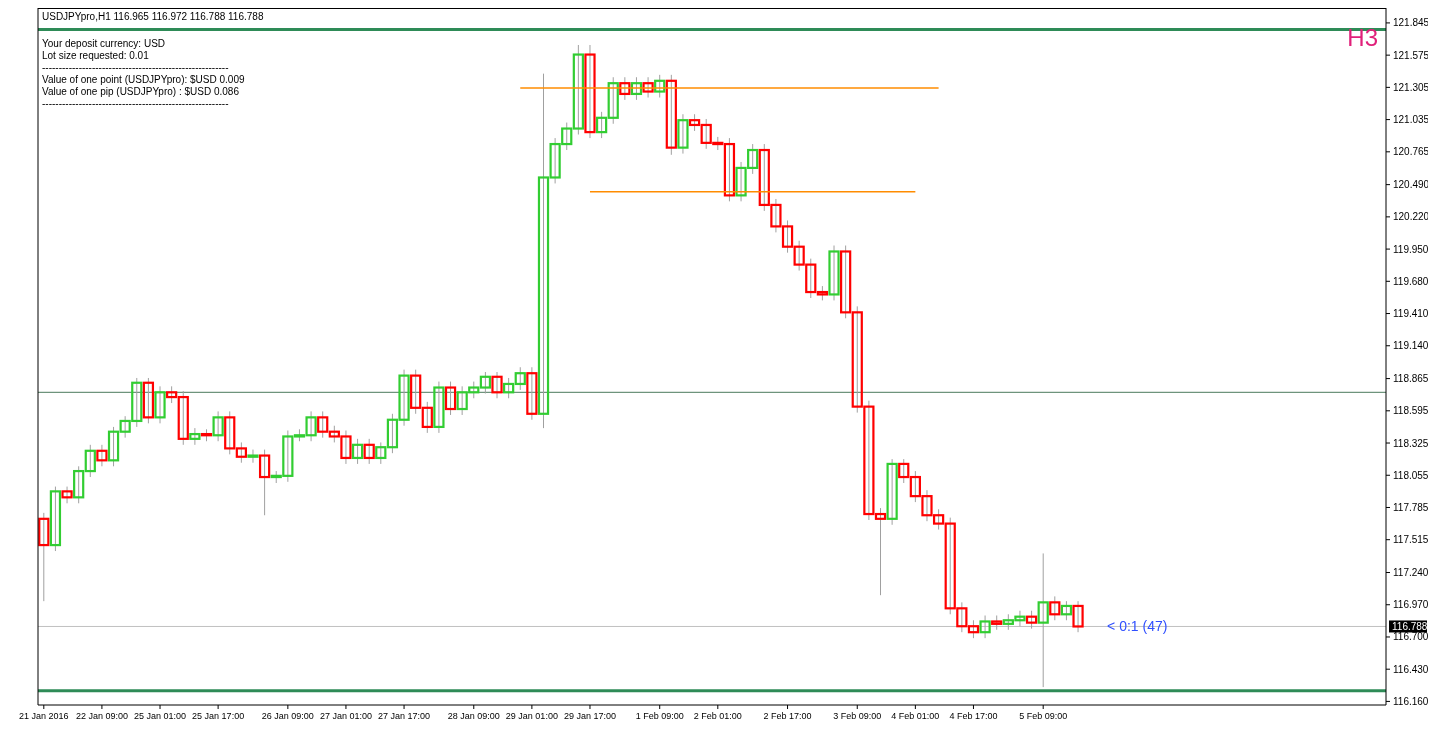 This screenshot has width=1436, height=730. What do you see at coordinates (1411, 637) in the screenshot?
I see `y-tick-label: 116.700` at bounding box center [1411, 637].